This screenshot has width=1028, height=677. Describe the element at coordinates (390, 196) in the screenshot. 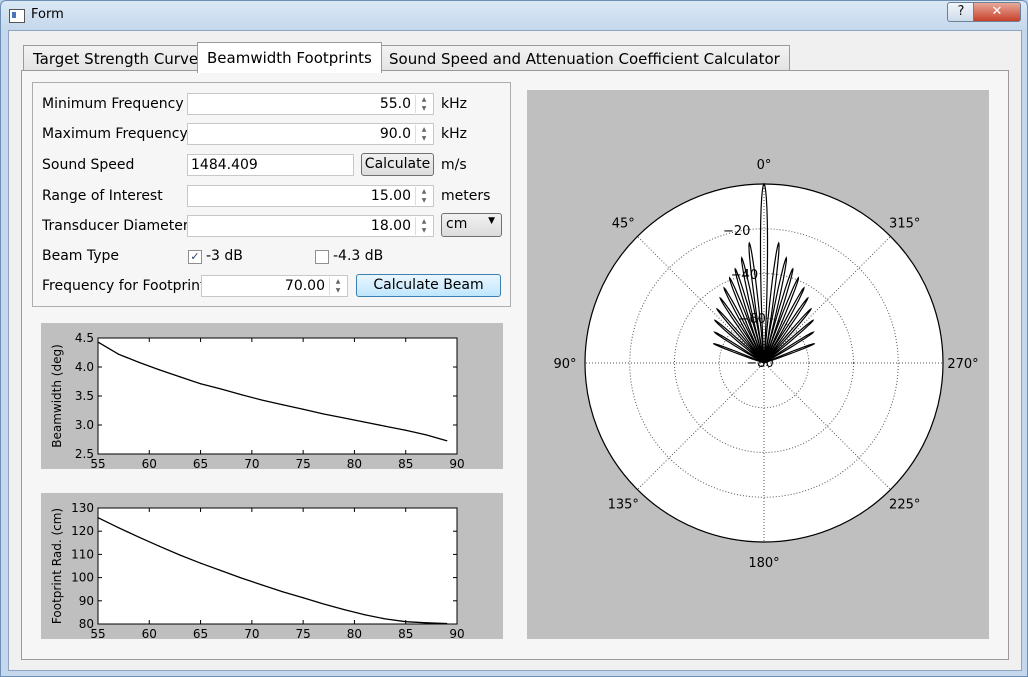

I see `range-value: 15.00` at that location.